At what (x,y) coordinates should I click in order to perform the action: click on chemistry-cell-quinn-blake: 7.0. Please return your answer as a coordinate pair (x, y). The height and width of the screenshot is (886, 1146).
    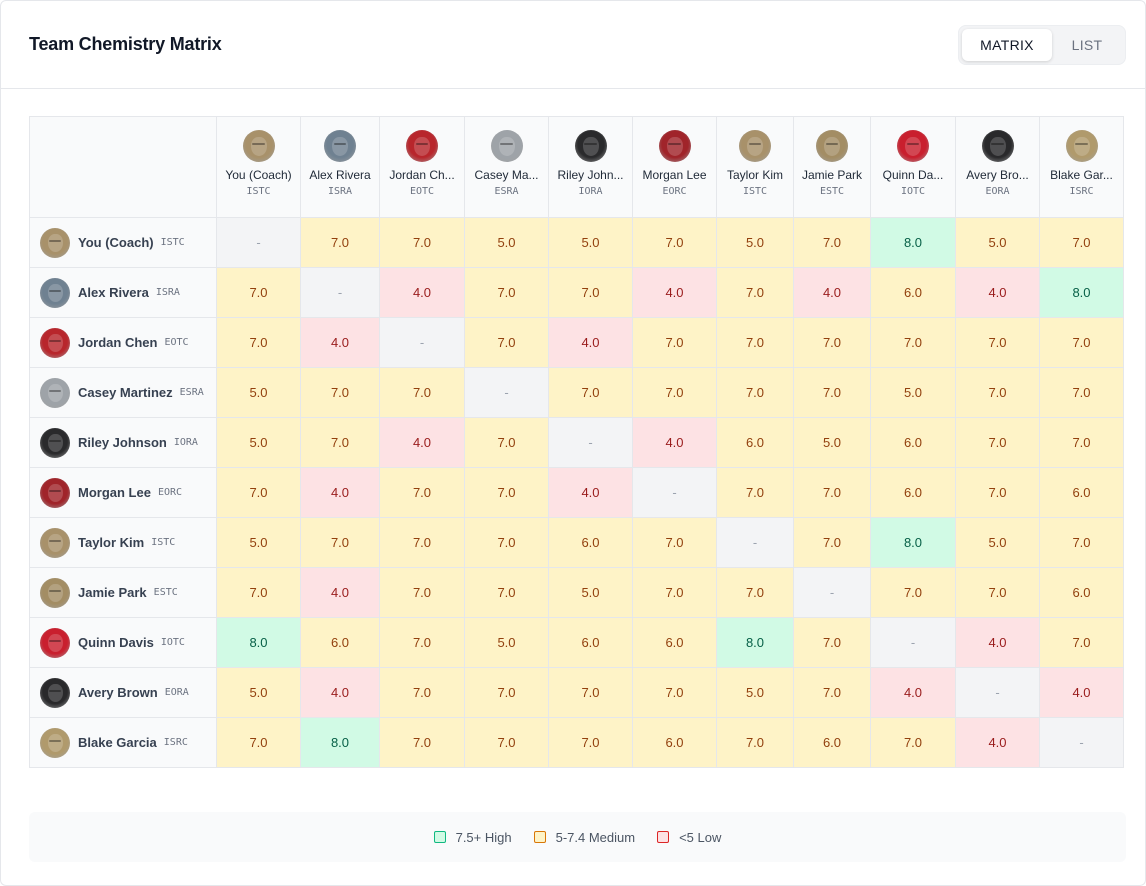
    Looking at the image, I should click on (1081, 642).